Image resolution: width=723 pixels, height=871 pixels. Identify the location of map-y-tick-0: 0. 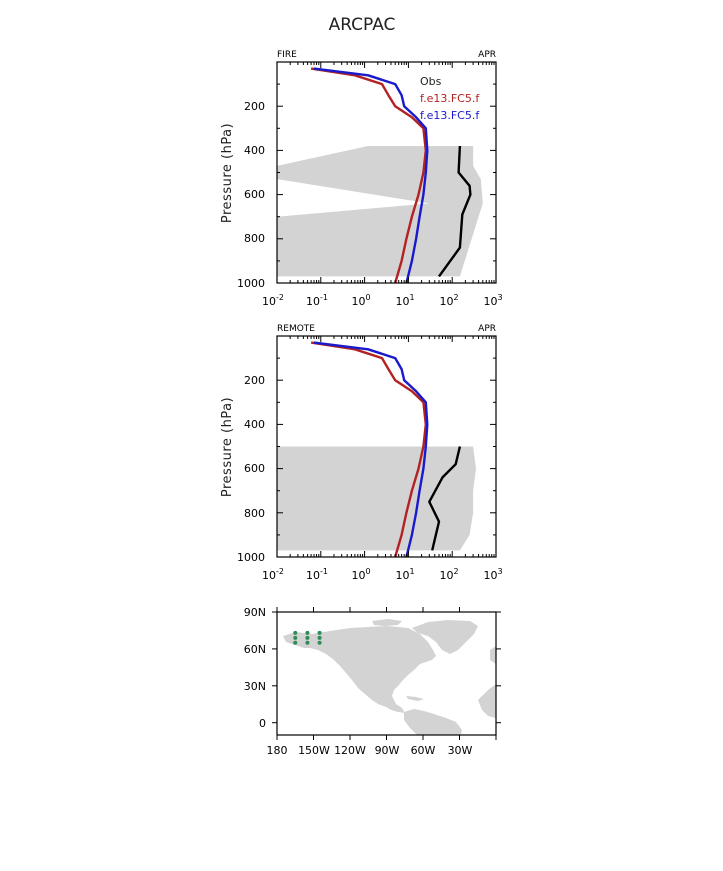
(262, 723).